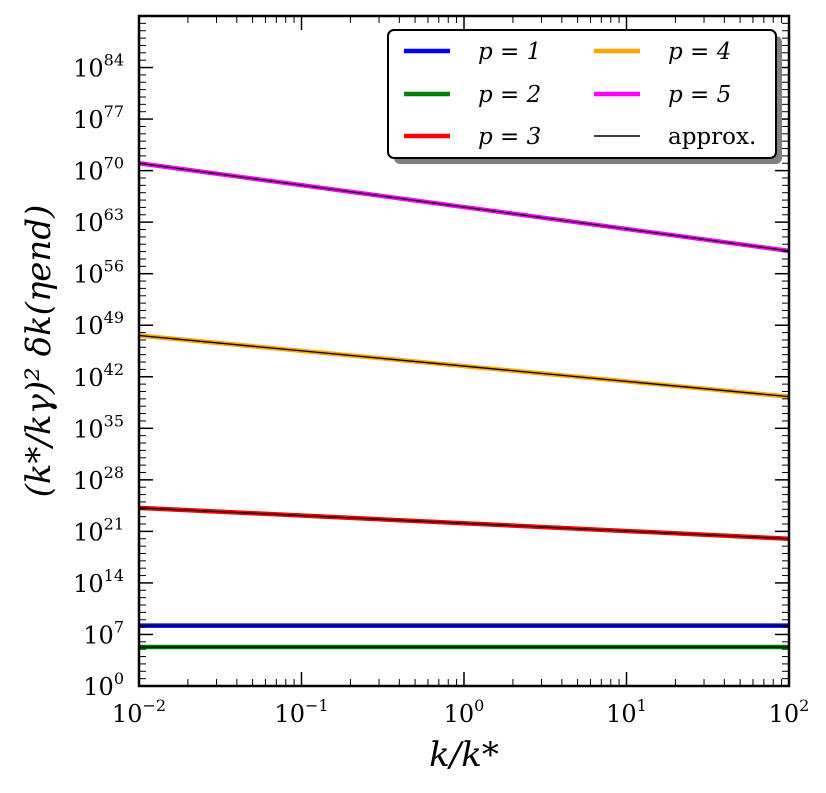  I want to click on legend: p = 1 p = 4 p = 2 p = 5 p = 3 approx., so click(584, 96).